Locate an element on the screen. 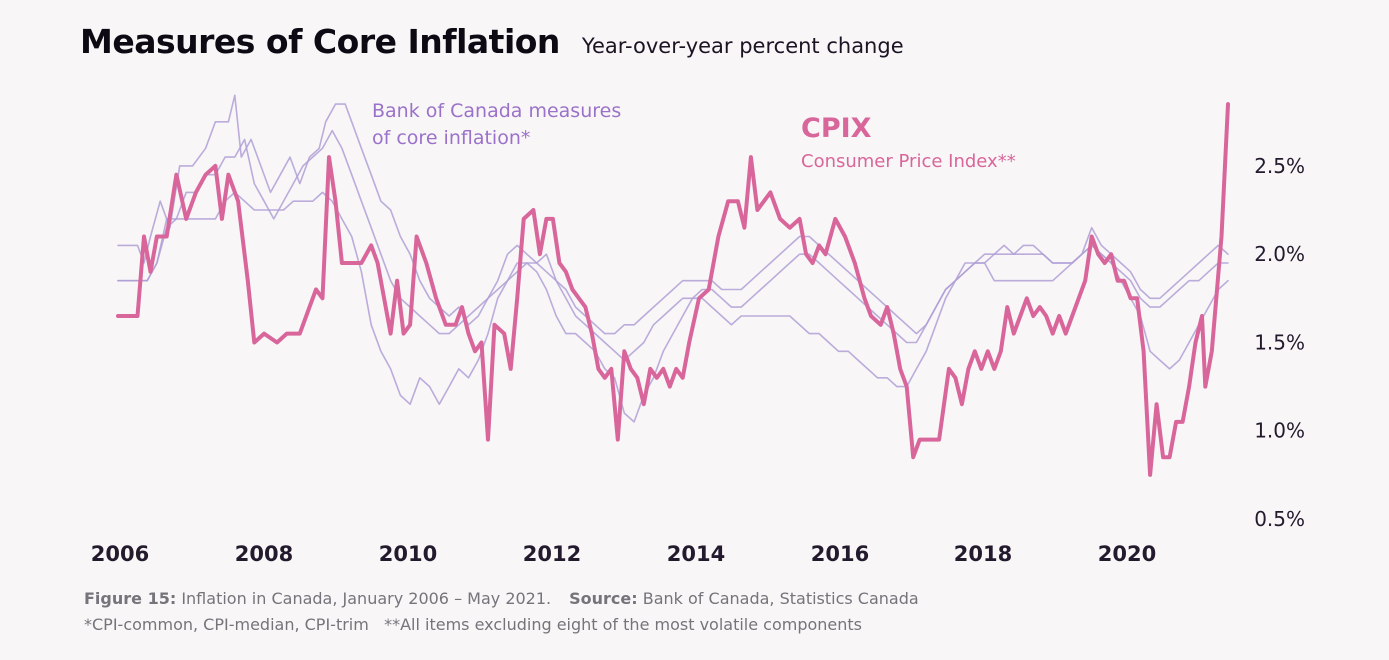 The width and height of the screenshot is (1389, 660). x-tick-label: 2012 is located at coordinates (552, 554).